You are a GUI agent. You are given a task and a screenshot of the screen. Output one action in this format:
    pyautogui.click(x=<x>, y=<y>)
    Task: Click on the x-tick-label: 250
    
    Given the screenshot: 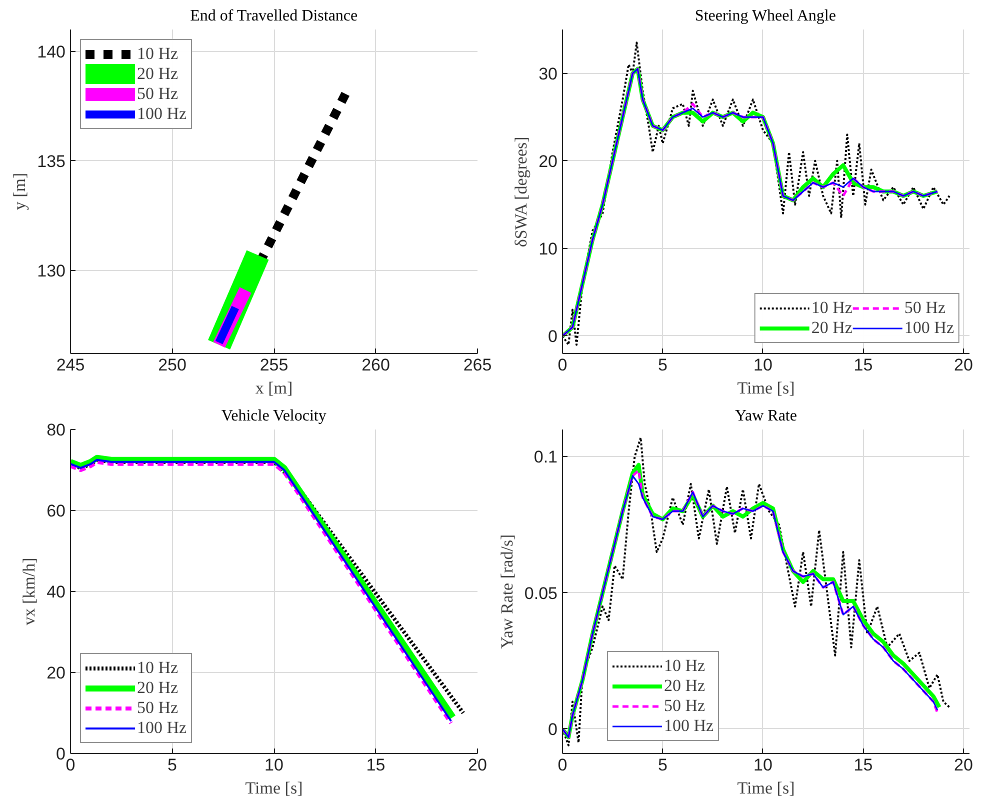 What is the action you would take?
    pyautogui.click(x=172, y=365)
    